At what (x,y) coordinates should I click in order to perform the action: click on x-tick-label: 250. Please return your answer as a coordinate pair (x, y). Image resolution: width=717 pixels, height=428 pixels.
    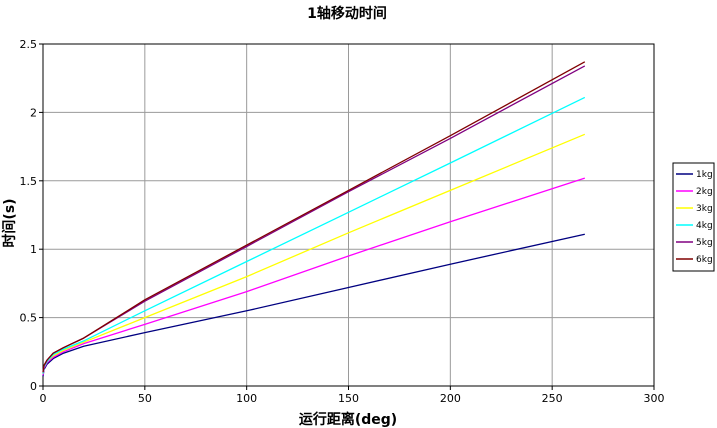
    Looking at the image, I should click on (552, 398).